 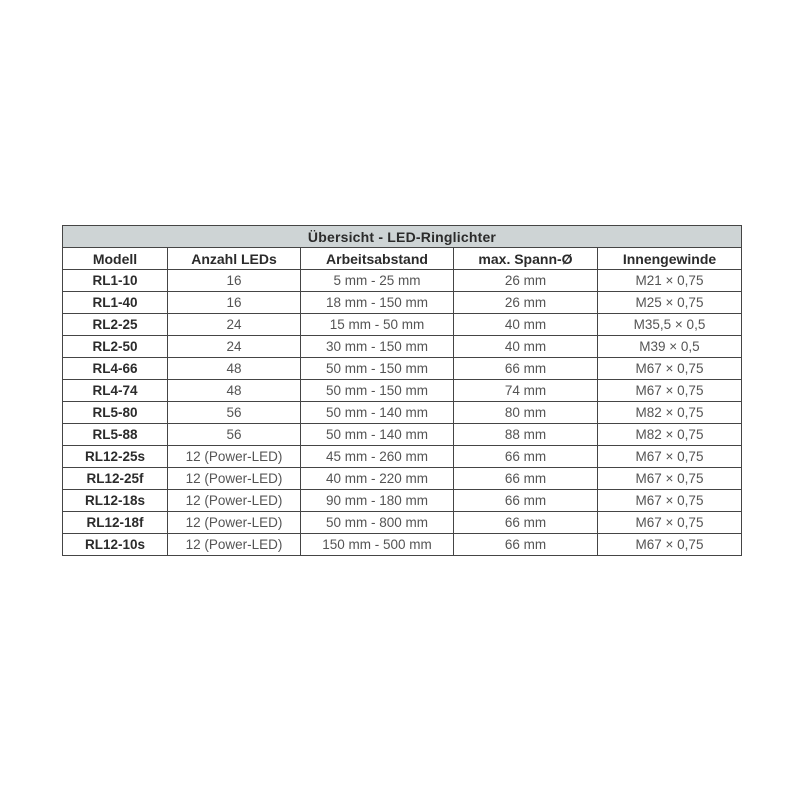 I want to click on table-row: RL4-74 48 50 mm - 150 mm 74 mm M67 × 0,75, so click(x=402, y=390).